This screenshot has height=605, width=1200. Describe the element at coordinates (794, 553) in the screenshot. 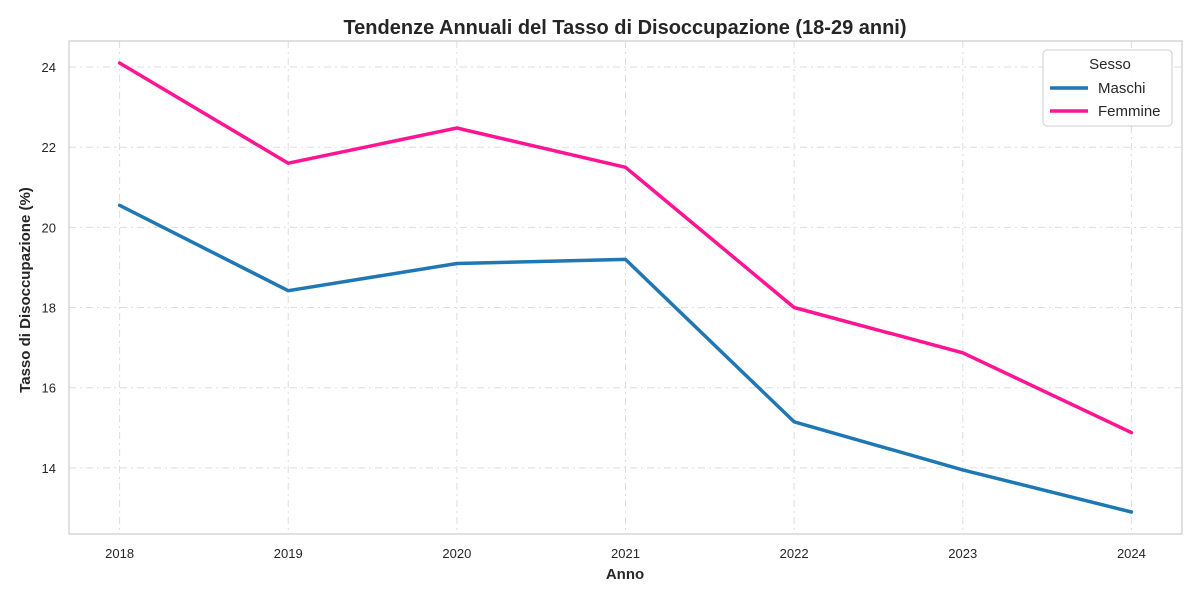

I see `x-tick-label: 2022` at that location.